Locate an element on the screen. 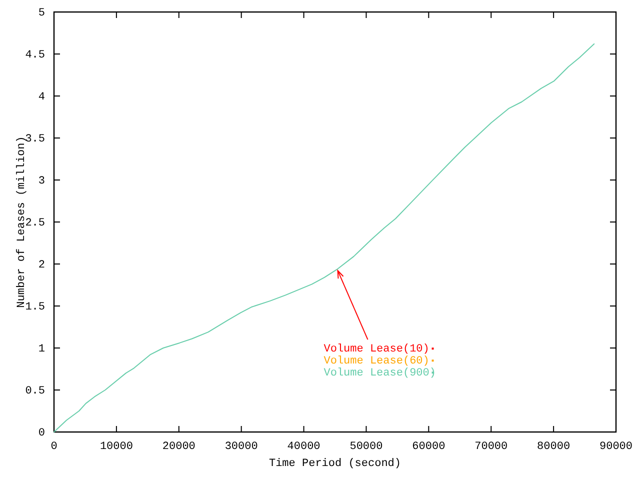 The width and height of the screenshot is (640, 480). legend-label: Volume Lease(900) is located at coordinates (380, 374).